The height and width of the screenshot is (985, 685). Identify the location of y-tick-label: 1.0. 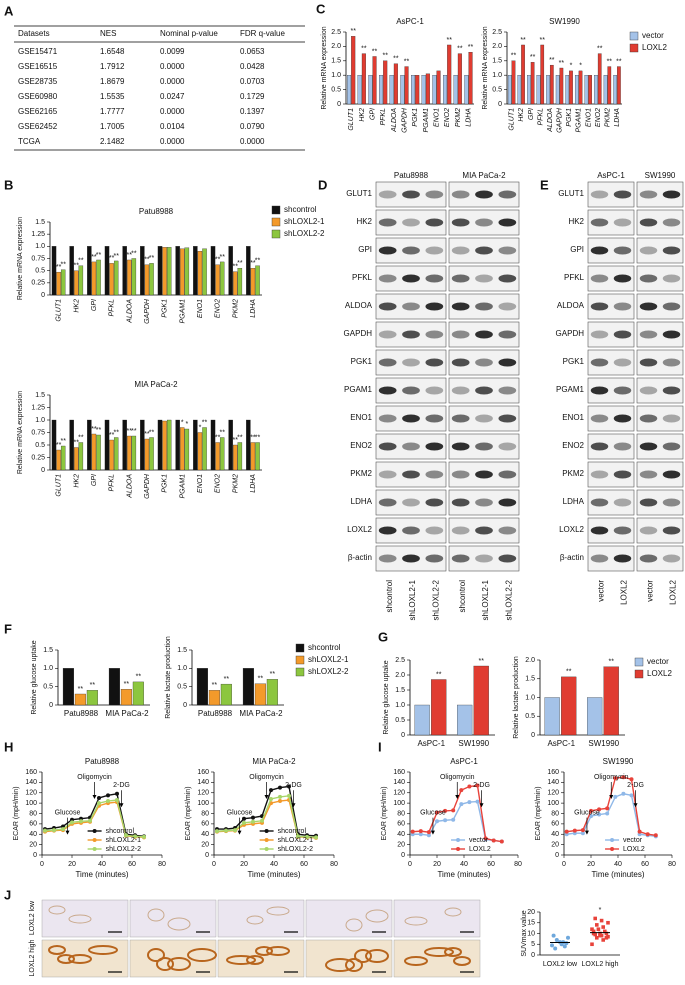
(40, 420).